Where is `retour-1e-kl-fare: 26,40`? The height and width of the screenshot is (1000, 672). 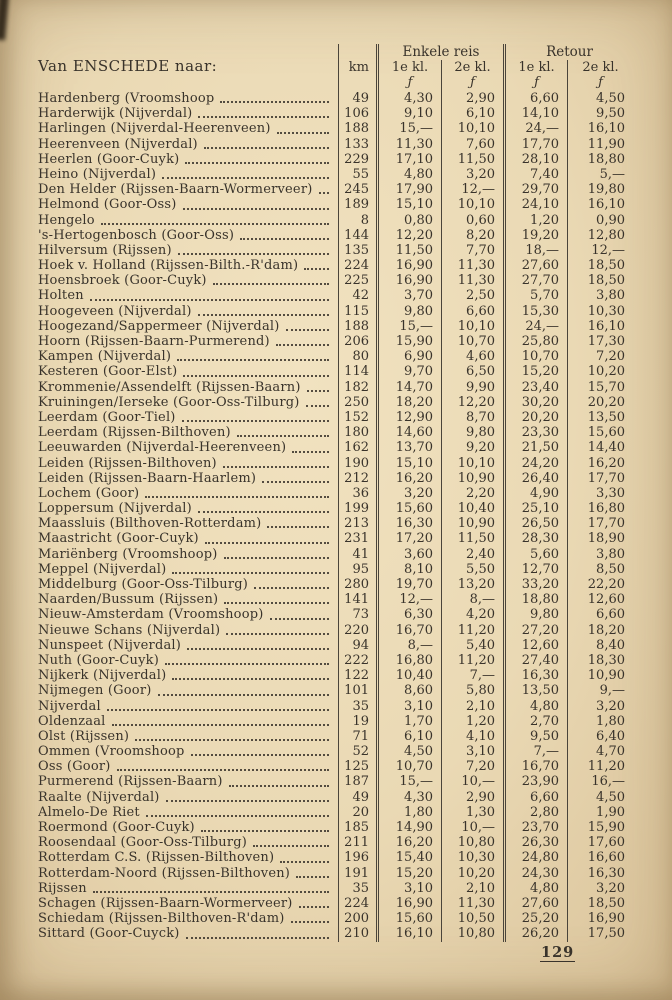 retour-1e-kl-fare: 26,40 is located at coordinates (535, 478).